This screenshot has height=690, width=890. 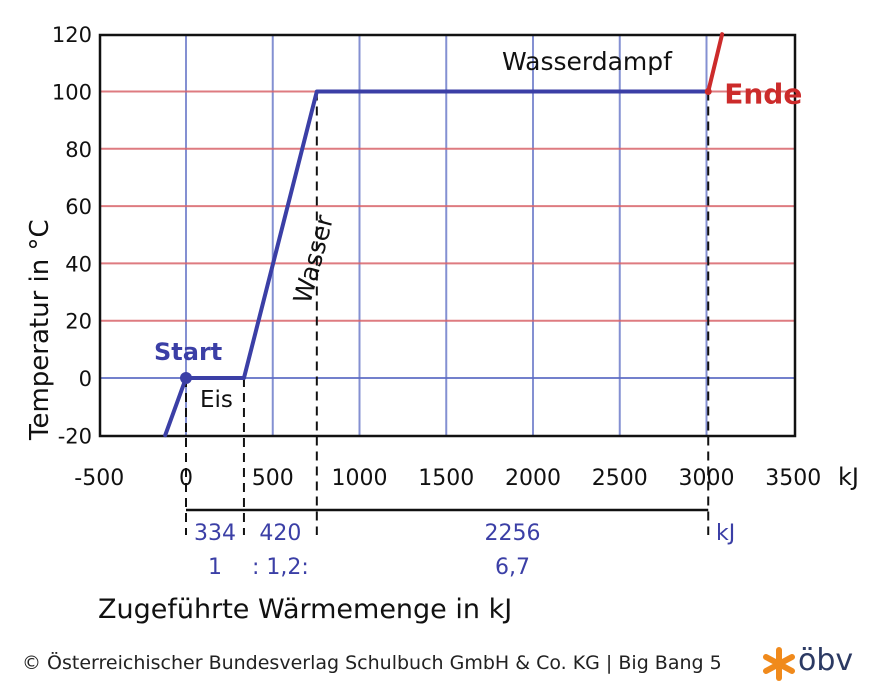 I want to click on x-axis-unit: kJ, so click(x=848, y=477).